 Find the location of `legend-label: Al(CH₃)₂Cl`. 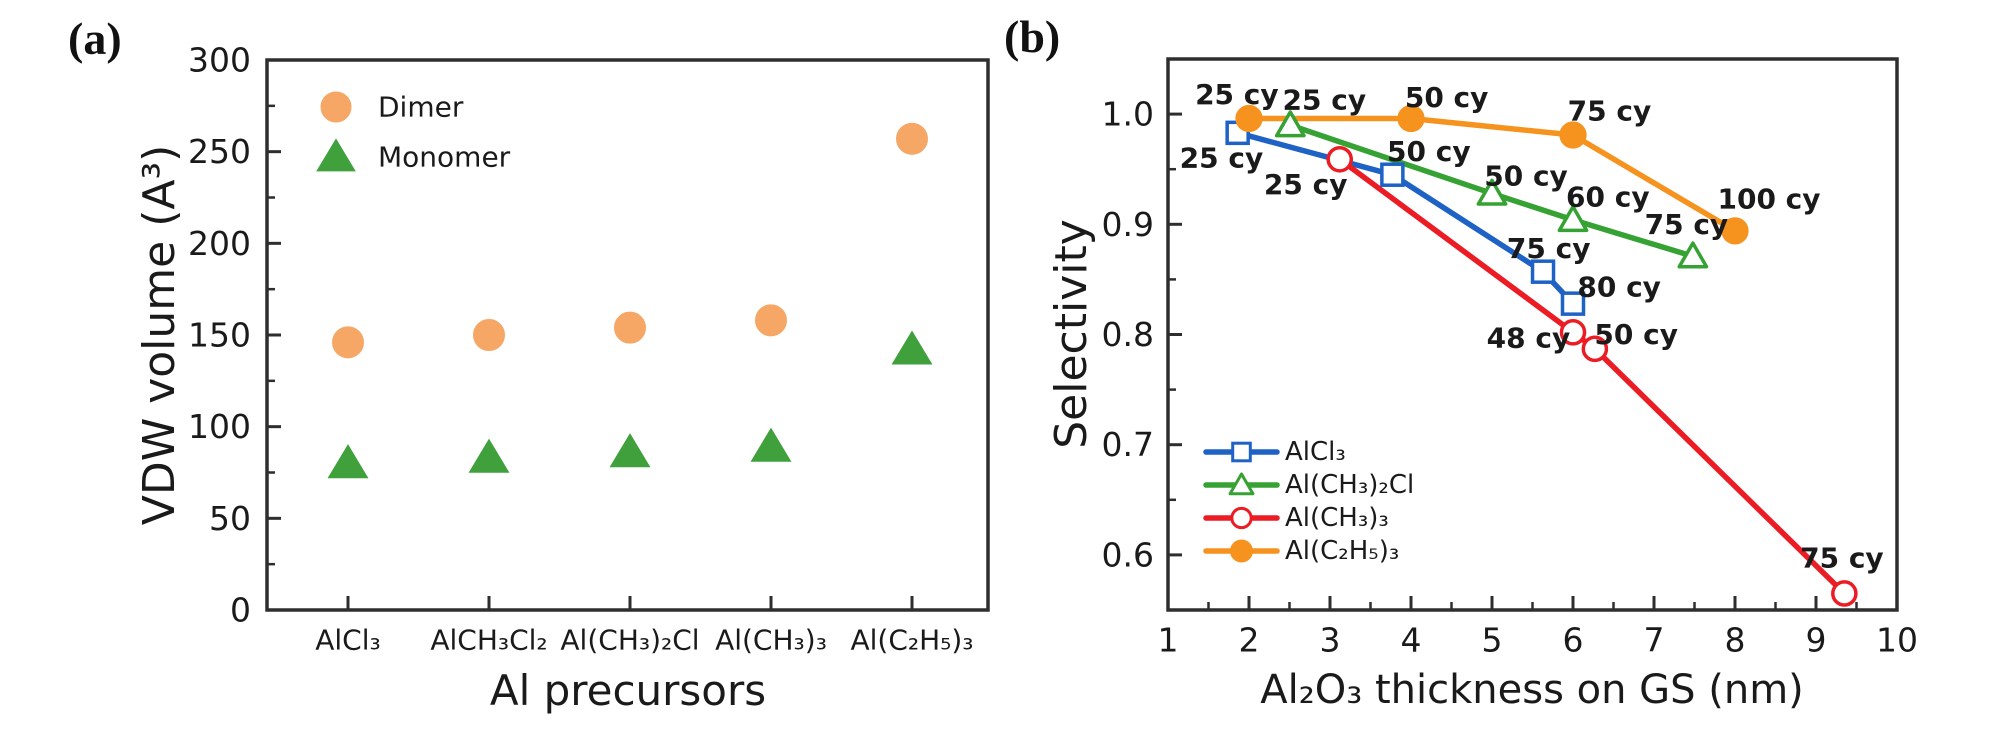

legend-label: Al(CH₃)₂Cl is located at coordinates (1349, 485).